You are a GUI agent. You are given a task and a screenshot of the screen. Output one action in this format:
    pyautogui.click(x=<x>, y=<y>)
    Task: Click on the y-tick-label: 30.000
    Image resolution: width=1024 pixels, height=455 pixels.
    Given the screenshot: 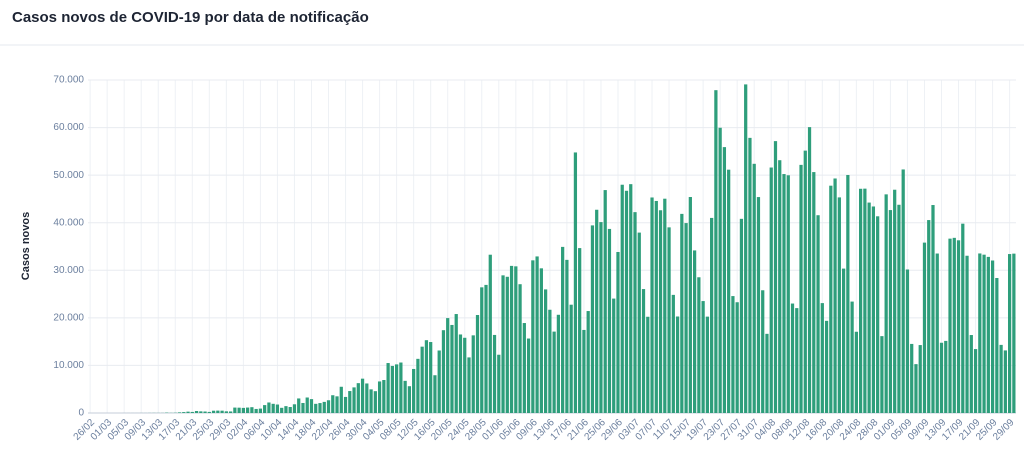 What is the action you would take?
    pyautogui.click(x=68, y=270)
    